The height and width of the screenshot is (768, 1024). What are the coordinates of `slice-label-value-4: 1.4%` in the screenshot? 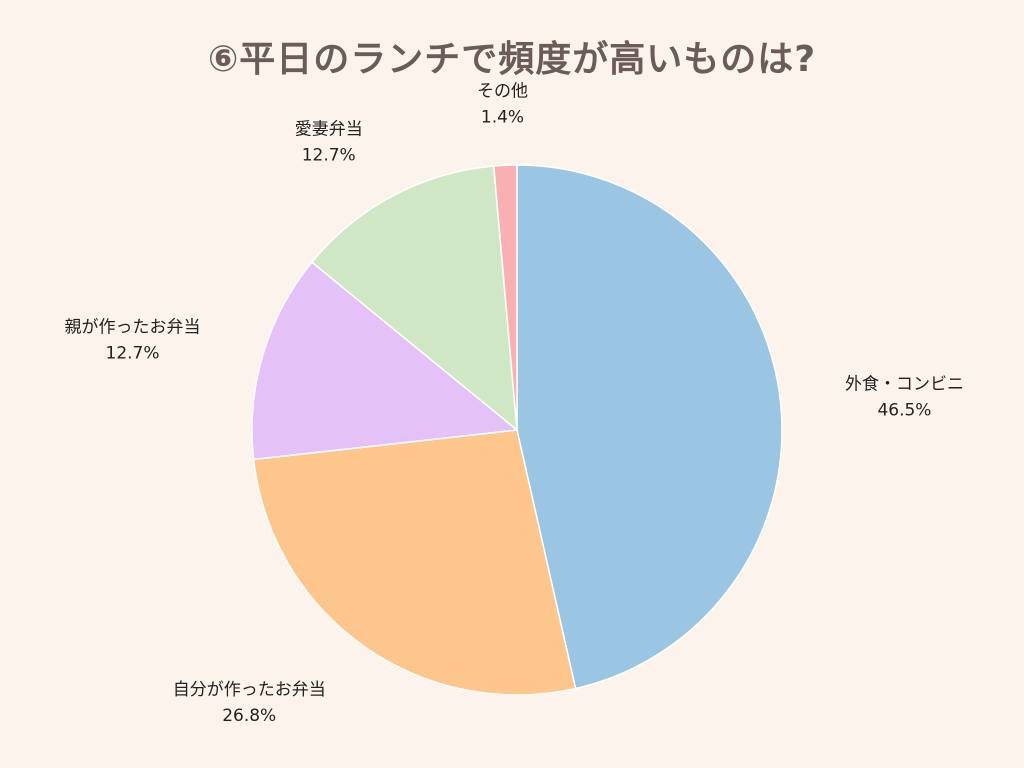 It's located at (502, 117).